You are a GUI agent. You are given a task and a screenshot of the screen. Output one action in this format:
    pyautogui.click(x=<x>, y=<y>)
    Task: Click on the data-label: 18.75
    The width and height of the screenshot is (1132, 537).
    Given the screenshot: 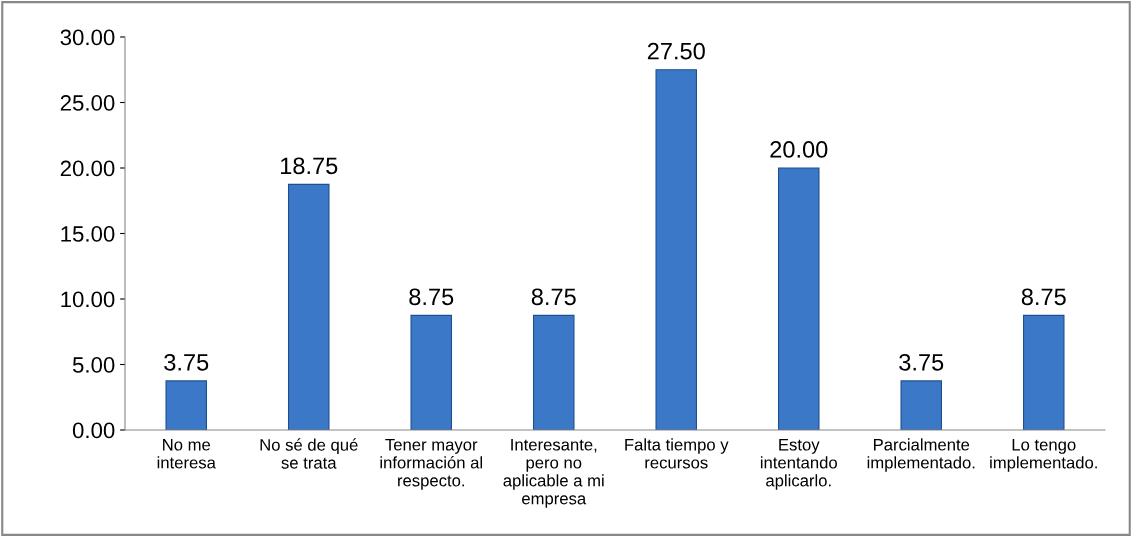 What is the action you would take?
    pyautogui.click(x=309, y=166)
    